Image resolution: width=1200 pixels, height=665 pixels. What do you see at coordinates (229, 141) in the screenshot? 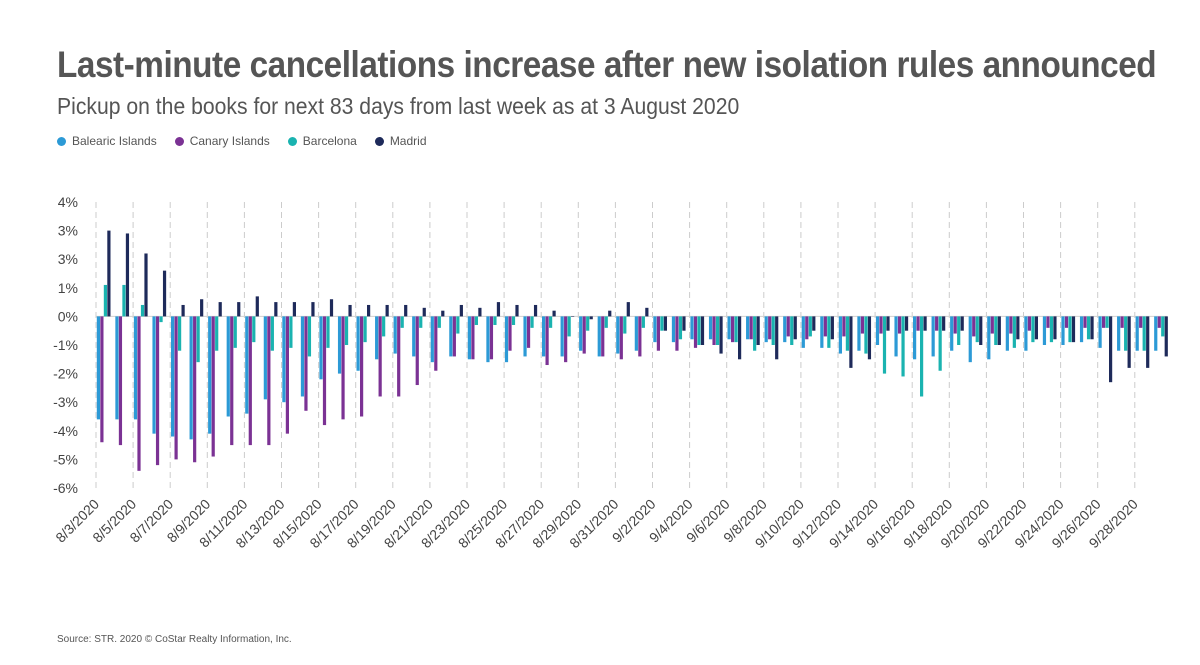
I see `legend-label-canary: Canary Islands` at bounding box center [229, 141].